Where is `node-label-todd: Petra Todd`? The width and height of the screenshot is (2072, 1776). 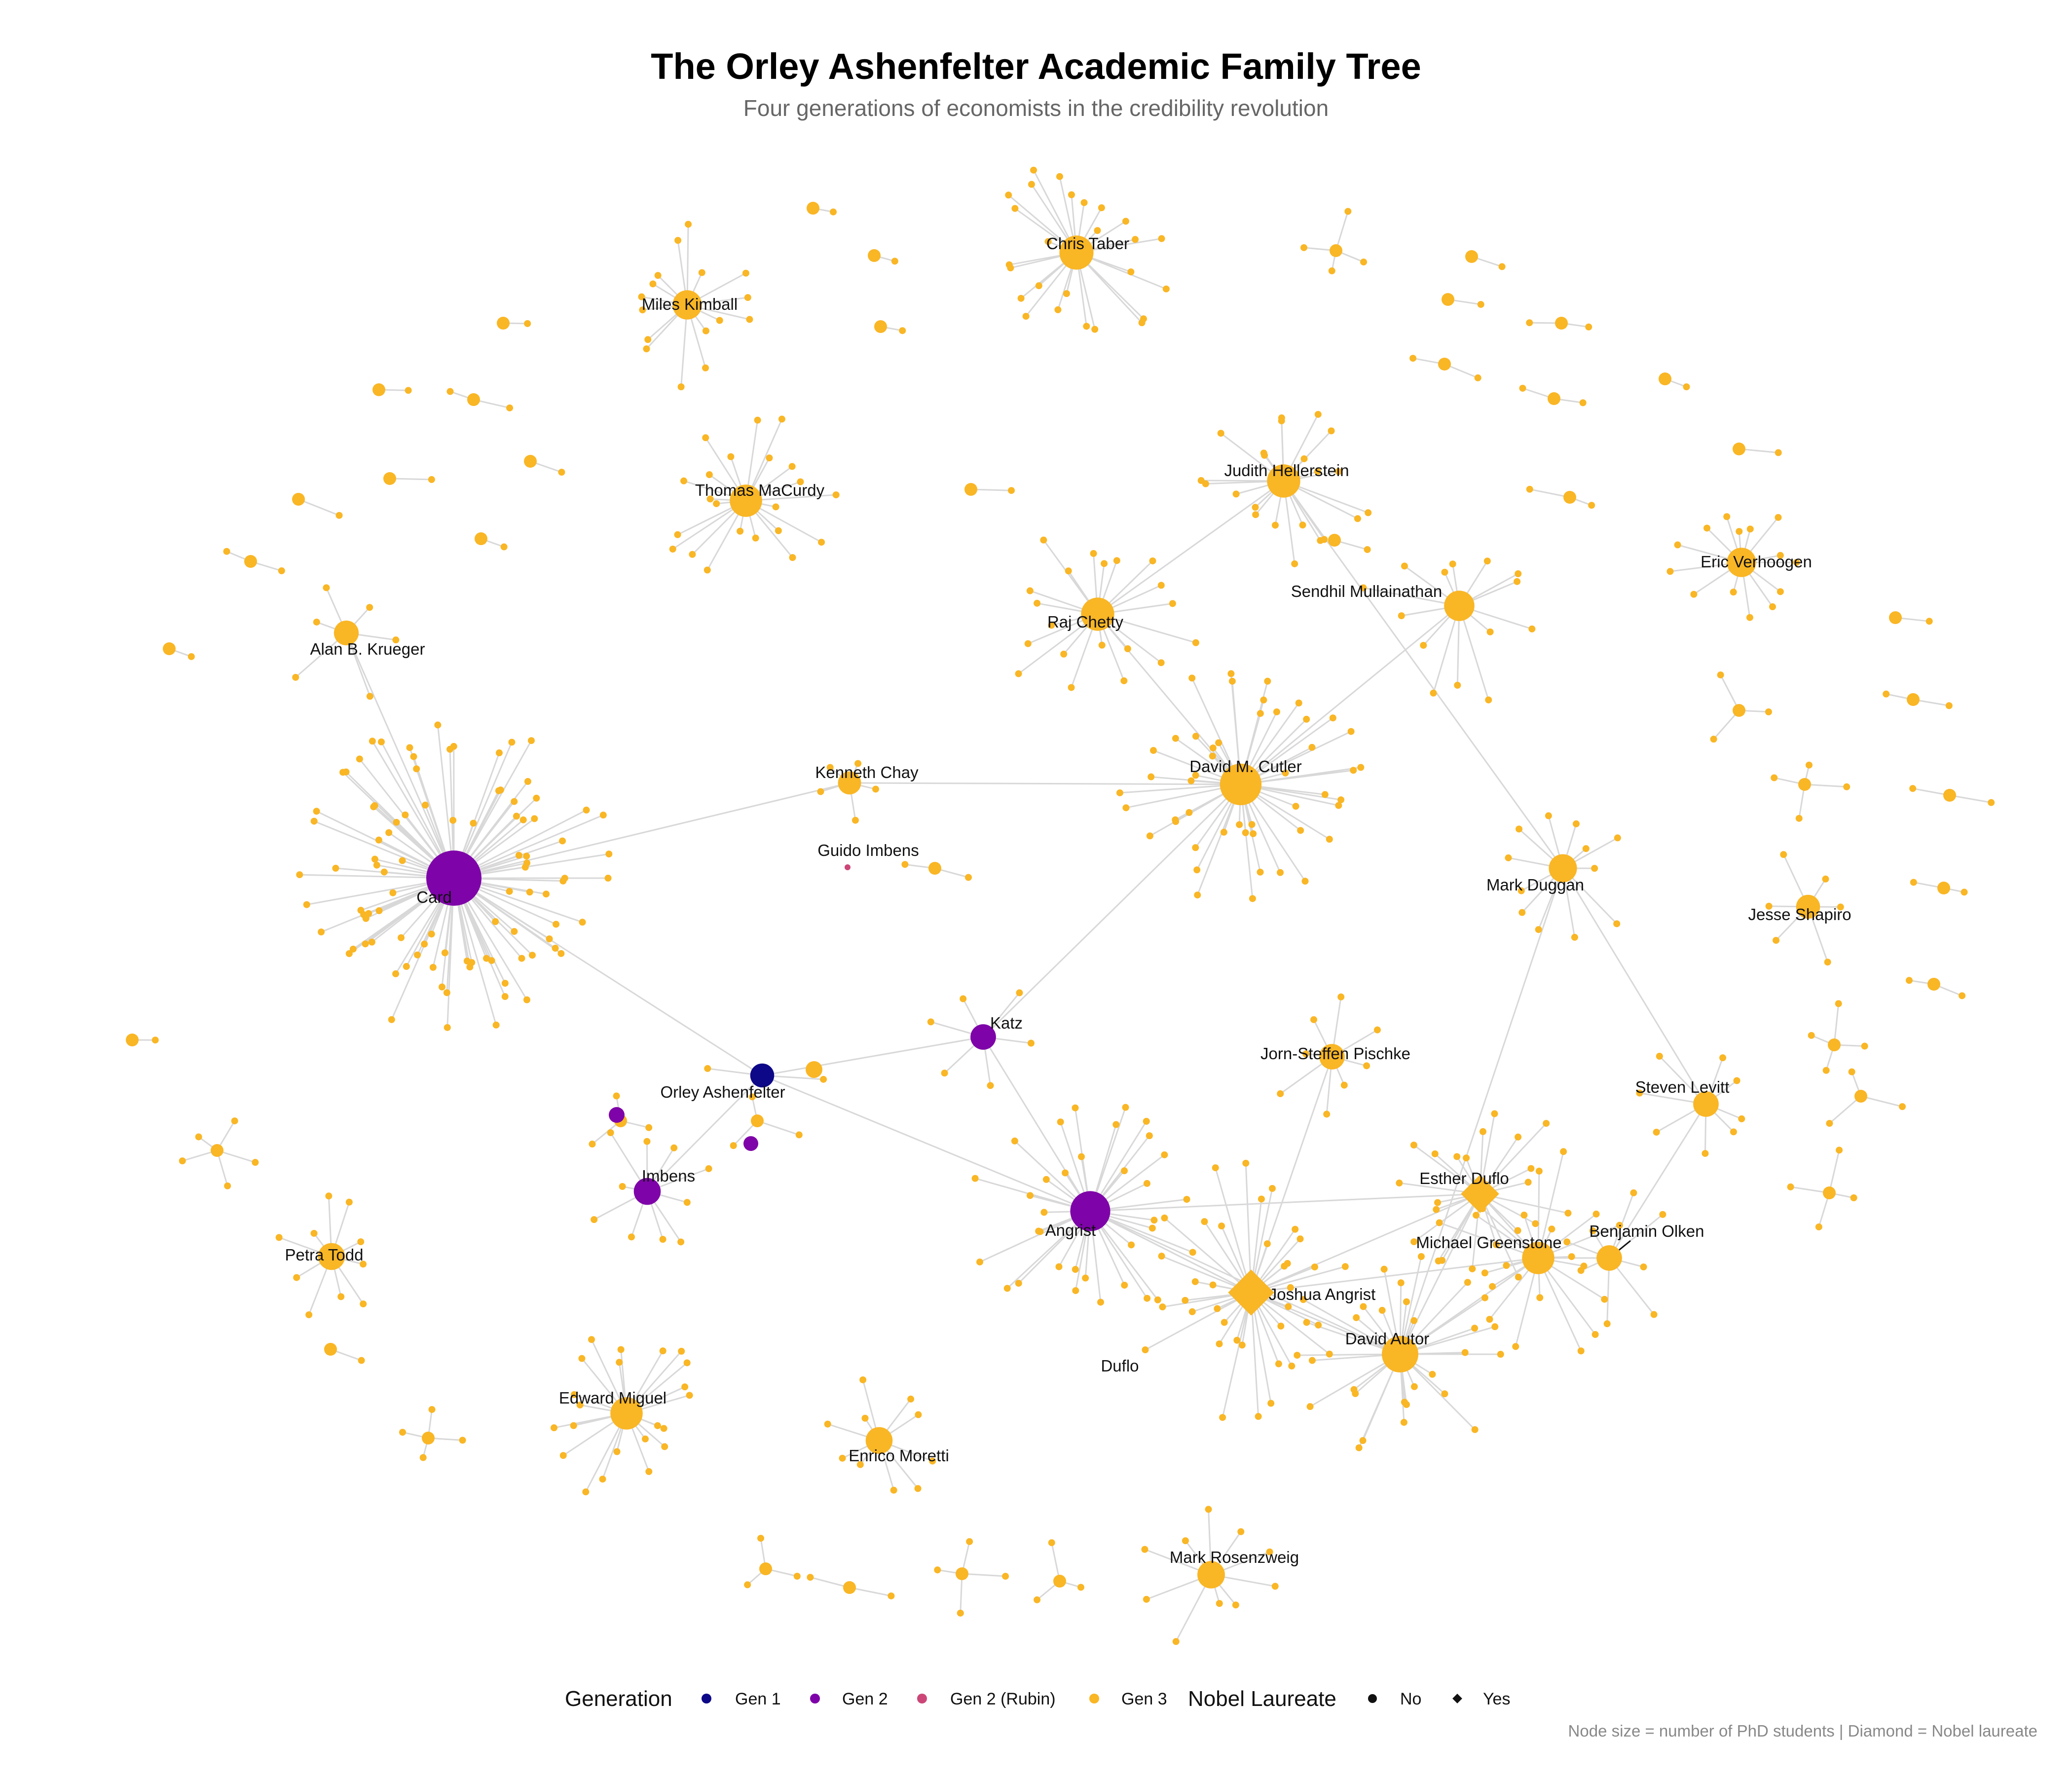 node-label-todd: Petra Todd is located at coordinates (324, 1255).